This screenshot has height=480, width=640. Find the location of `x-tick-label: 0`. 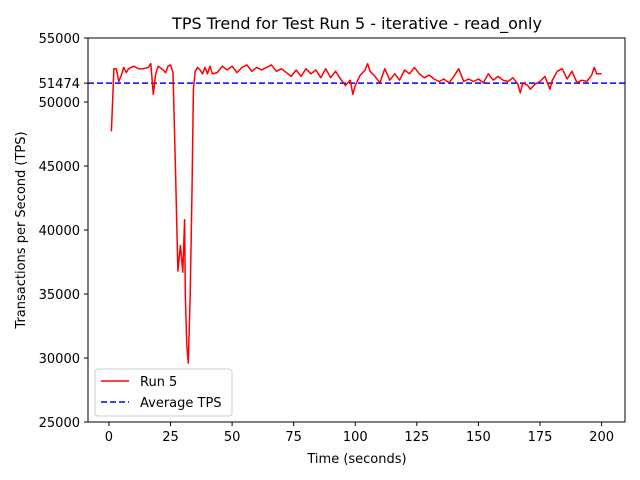

x-tick-label: 0 is located at coordinates (109, 437).